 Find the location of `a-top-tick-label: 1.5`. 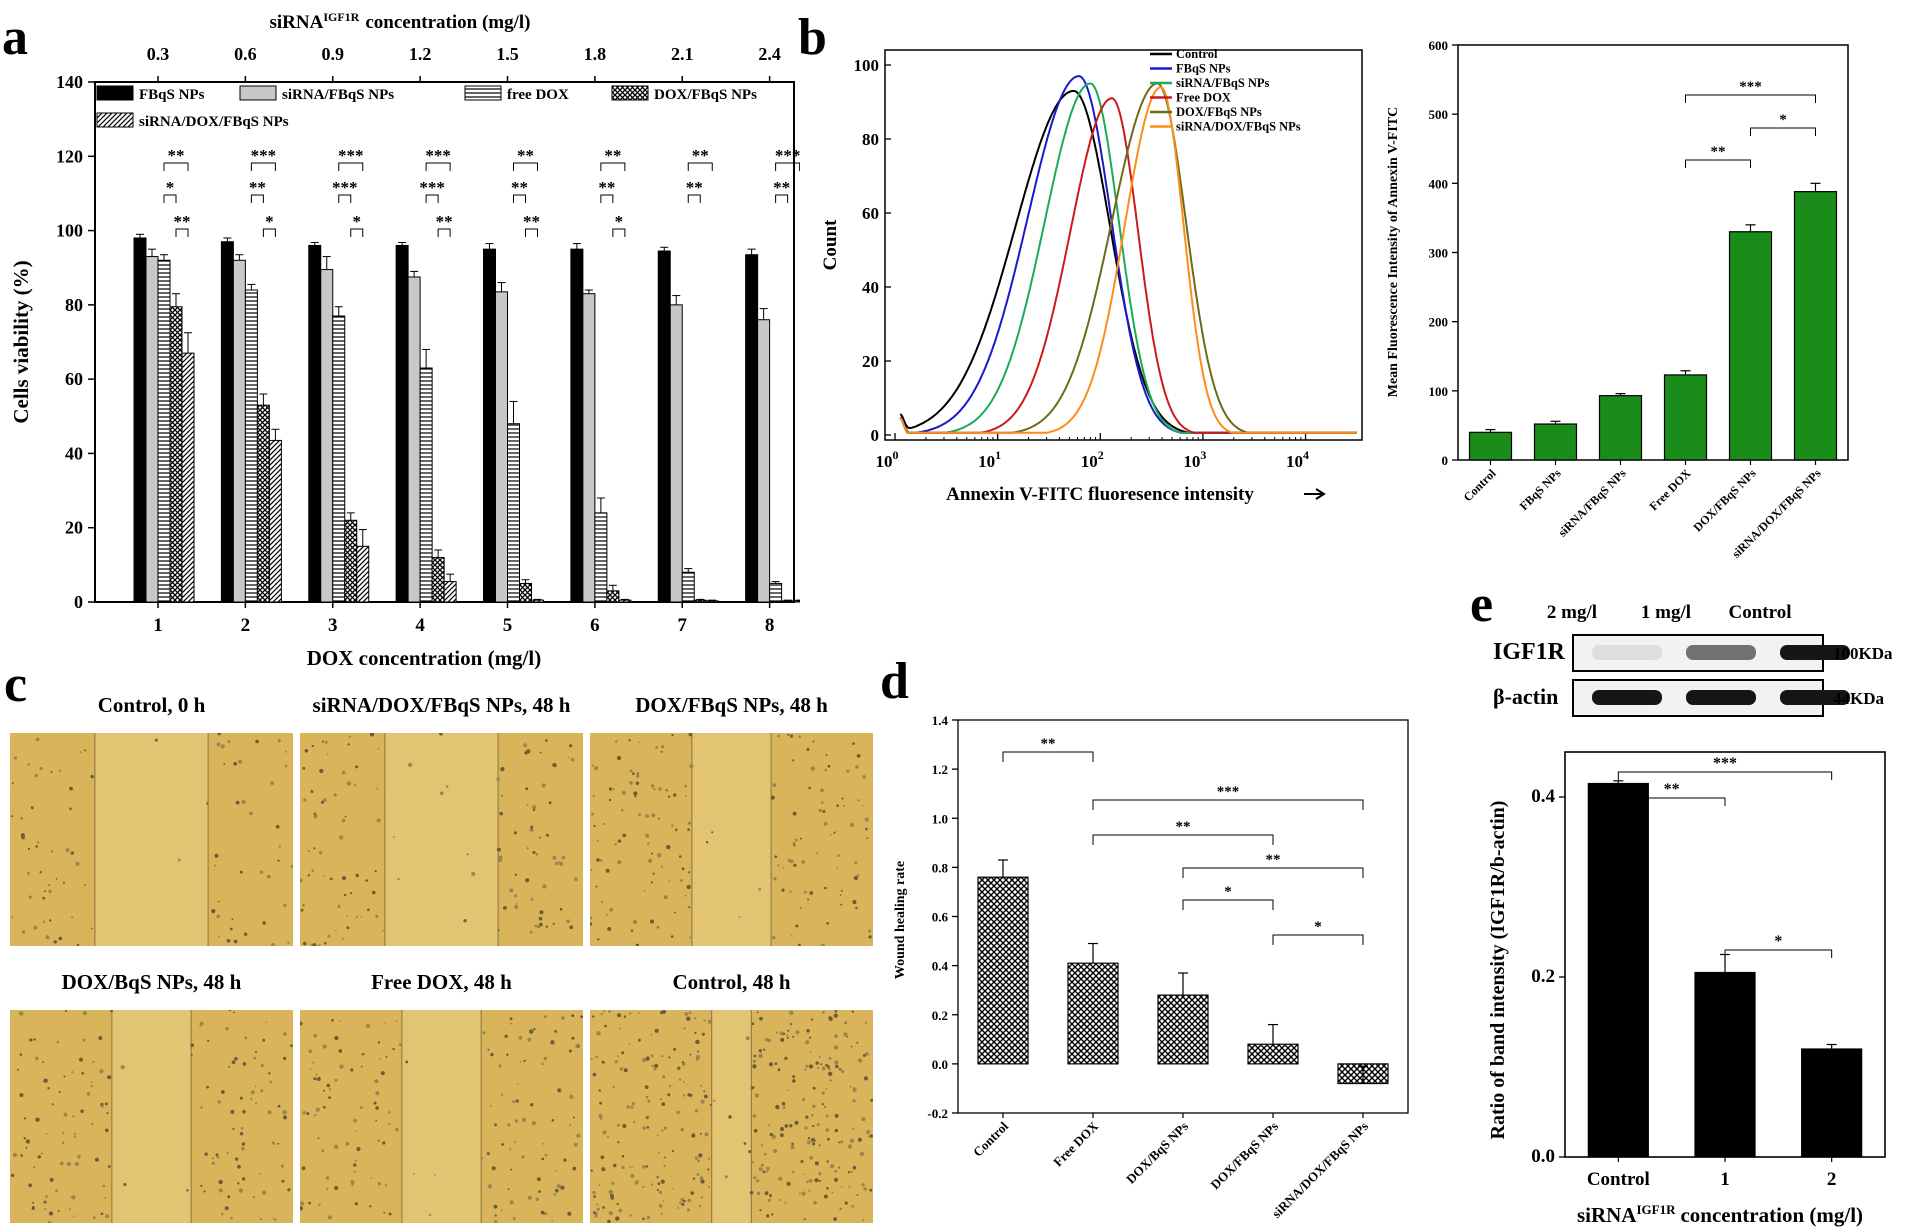

a-top-tick-label: 1.5 is located at coordinates (507, 54).